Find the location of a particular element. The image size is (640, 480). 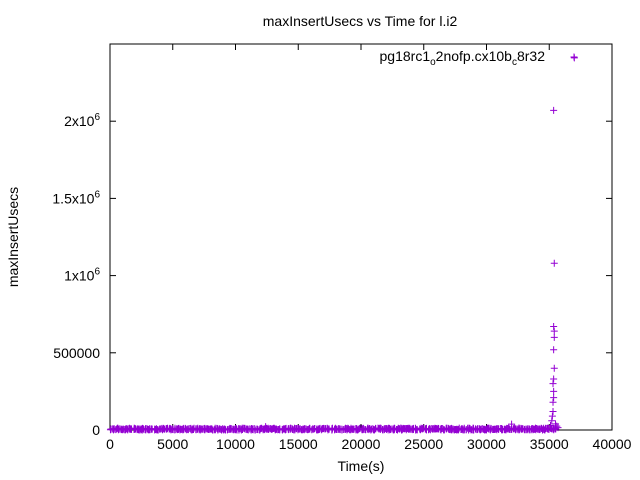

legend-marker is located at coordinates (574, 57).